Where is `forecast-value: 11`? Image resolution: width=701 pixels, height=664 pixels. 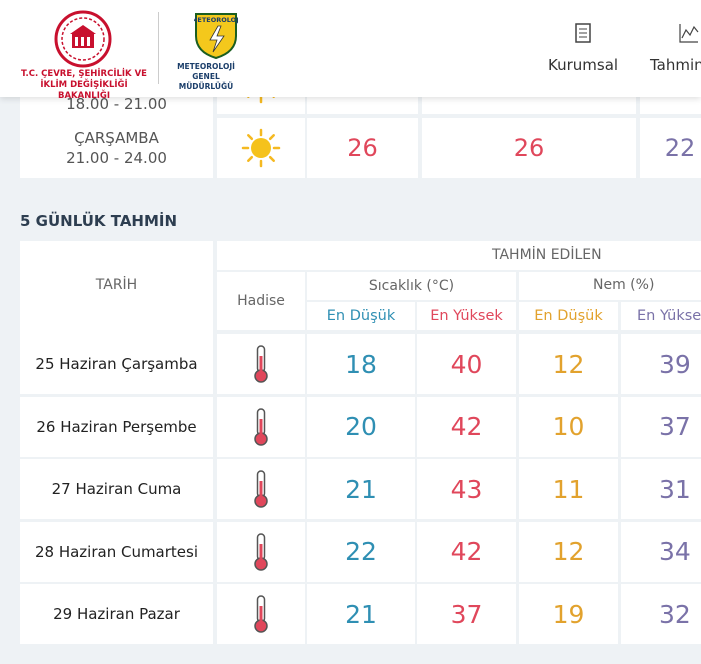 forecast-value: 11 is located at coordinates (568, 489).